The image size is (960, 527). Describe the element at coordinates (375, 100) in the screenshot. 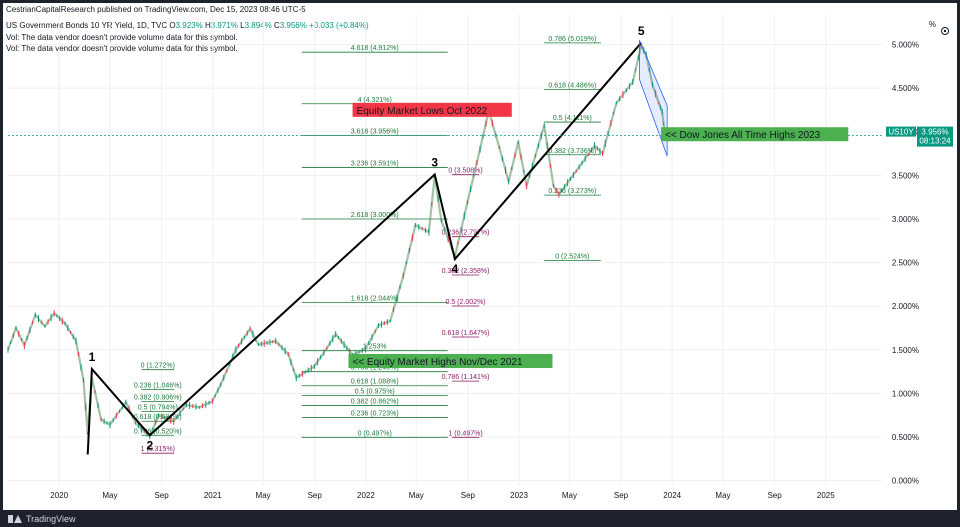

I see `fib-level-label: 4 (4.321%)` at that location.